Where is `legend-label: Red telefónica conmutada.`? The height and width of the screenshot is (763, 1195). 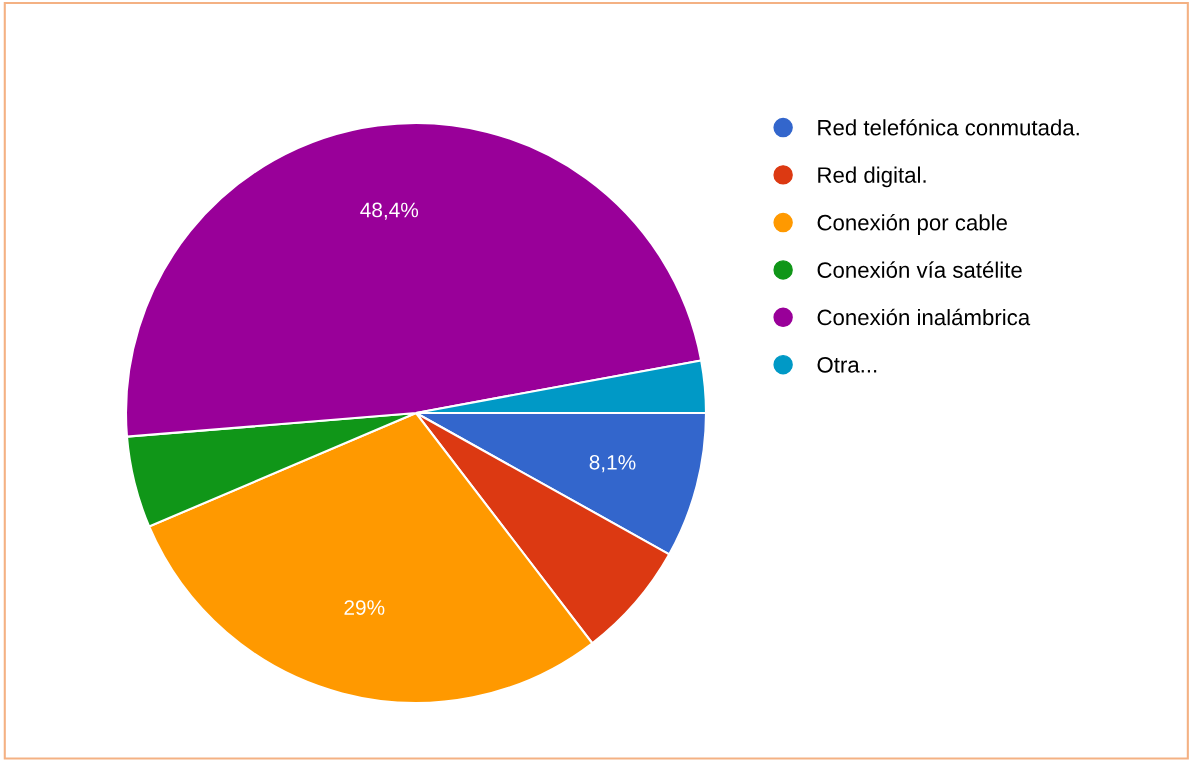
legend-label: Red telefónica conmutada. is located at coordinates (948, 127).